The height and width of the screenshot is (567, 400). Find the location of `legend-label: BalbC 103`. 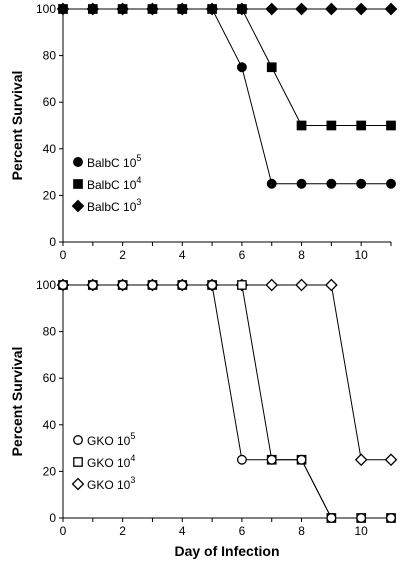

legend-label: BalbC 103 is located at coordinates (114, 205).